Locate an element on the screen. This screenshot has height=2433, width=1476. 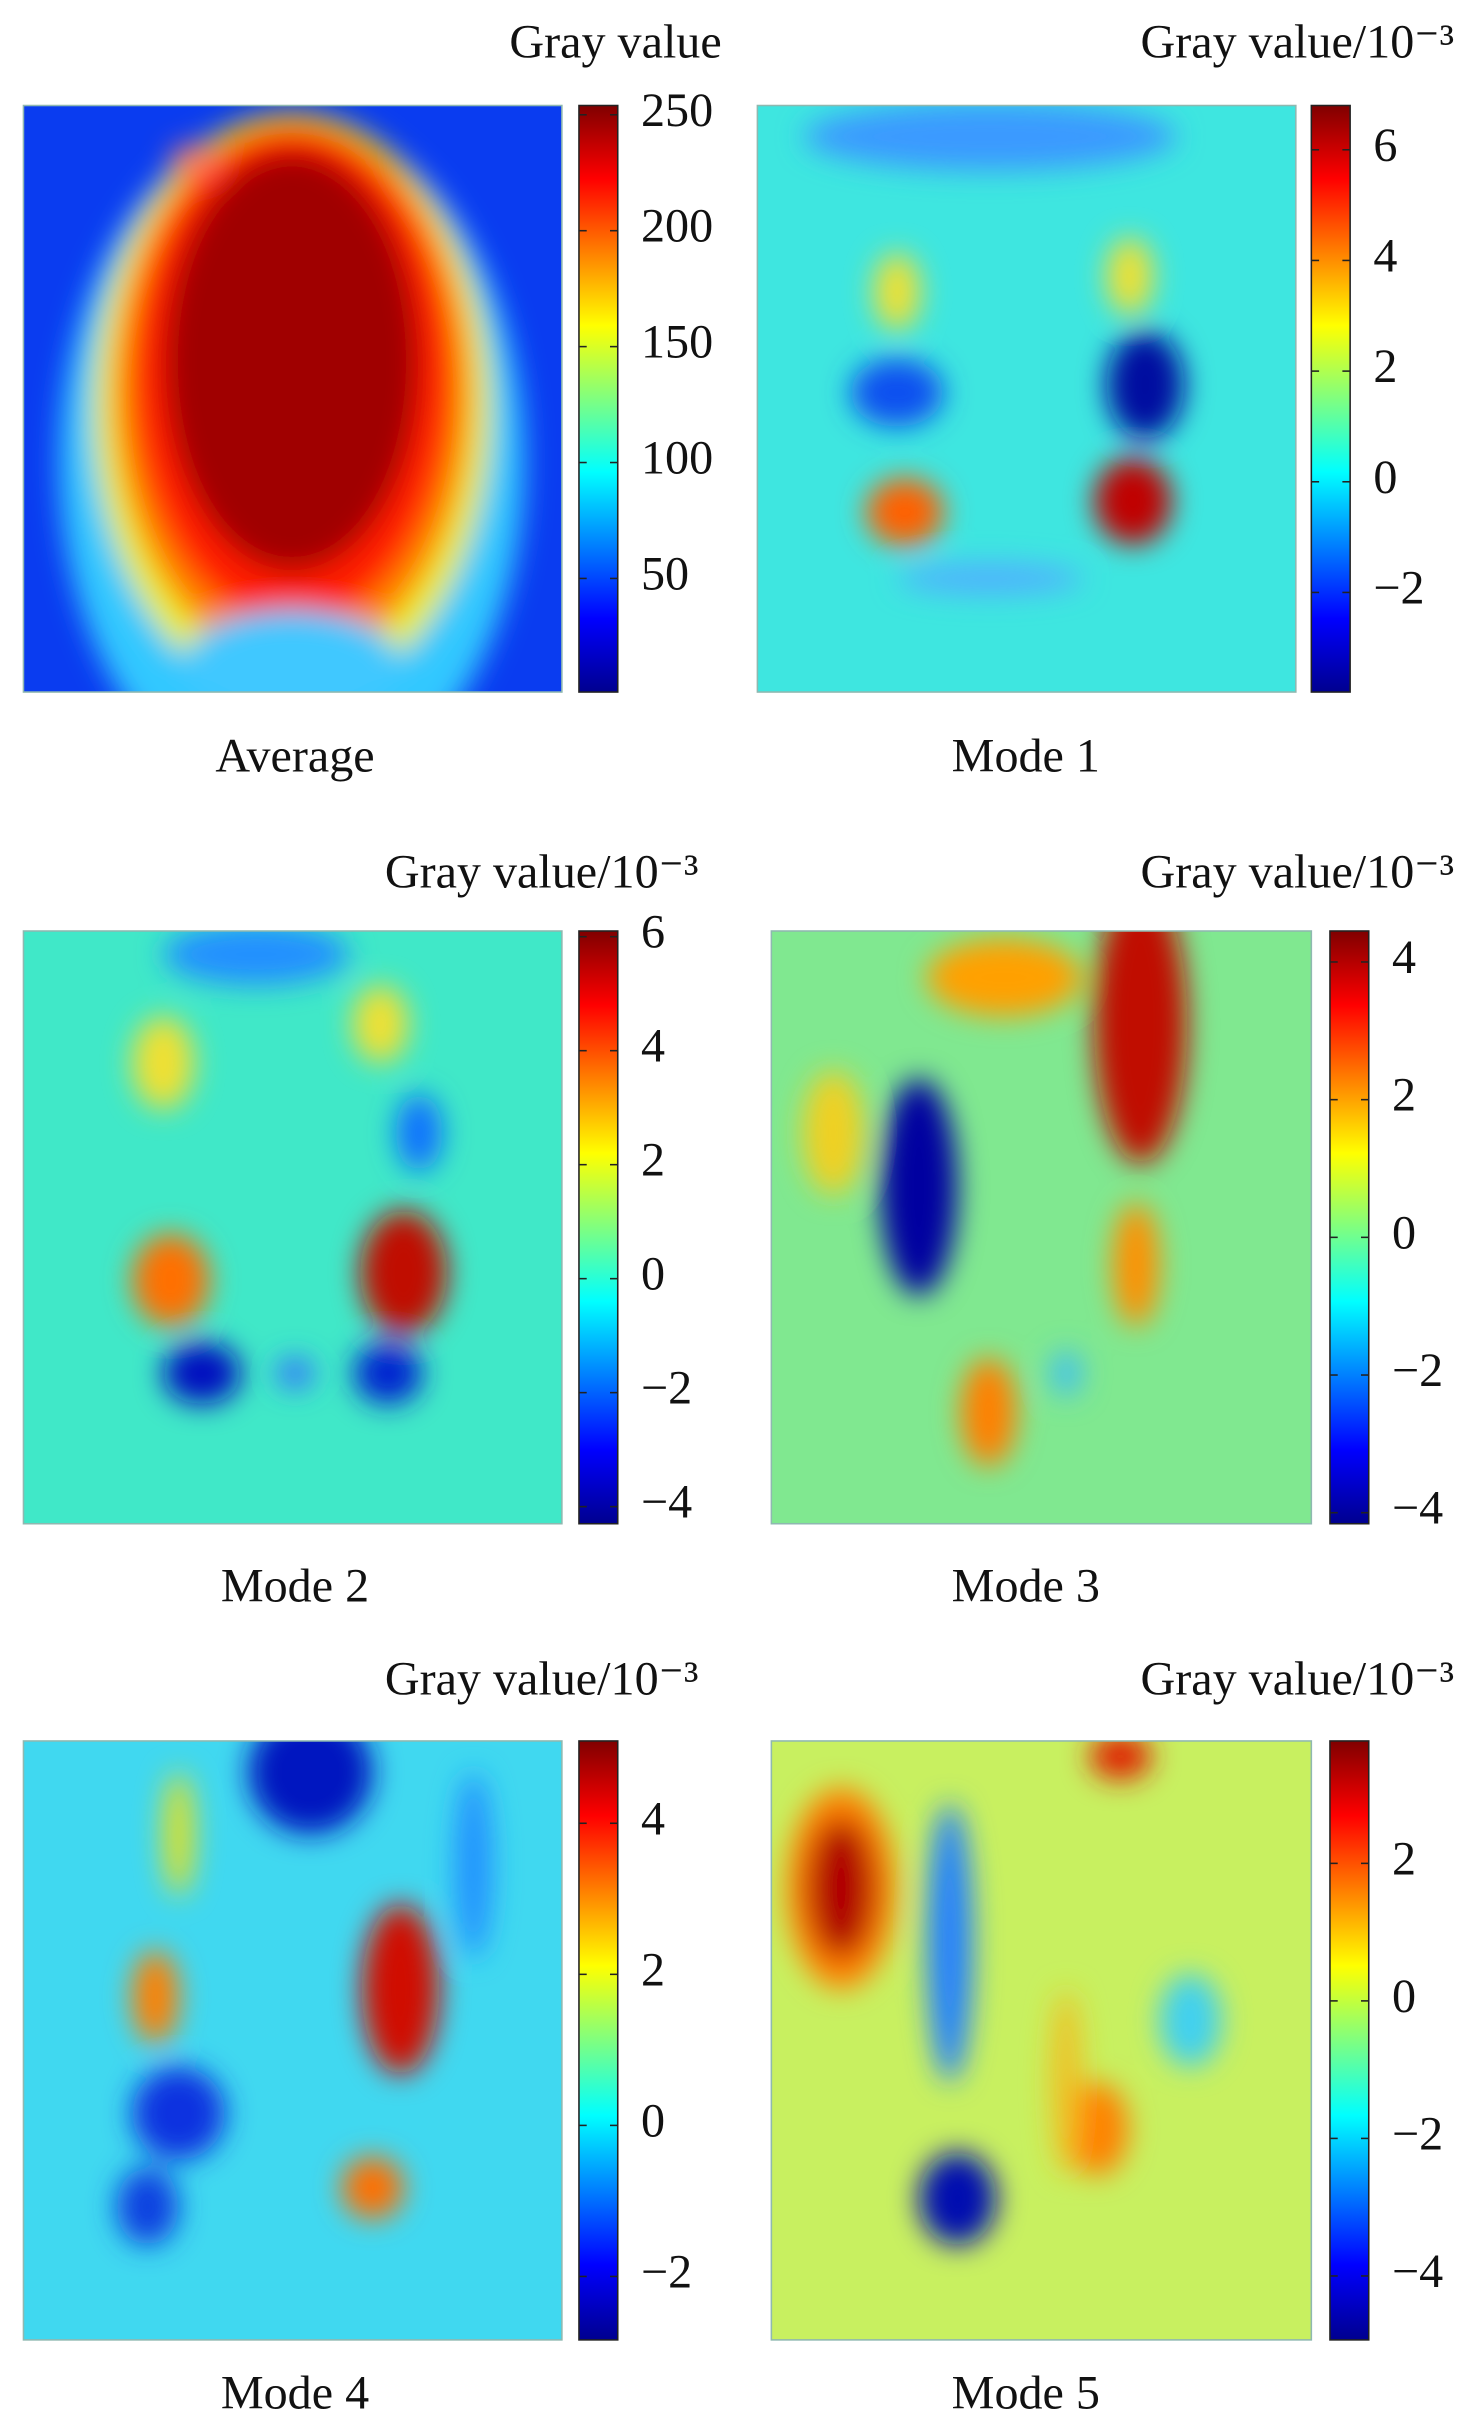
panel: −2 0 2 4 6 Gray value/10⁻³ Mode 1 is located at coordinates (1105, 399).